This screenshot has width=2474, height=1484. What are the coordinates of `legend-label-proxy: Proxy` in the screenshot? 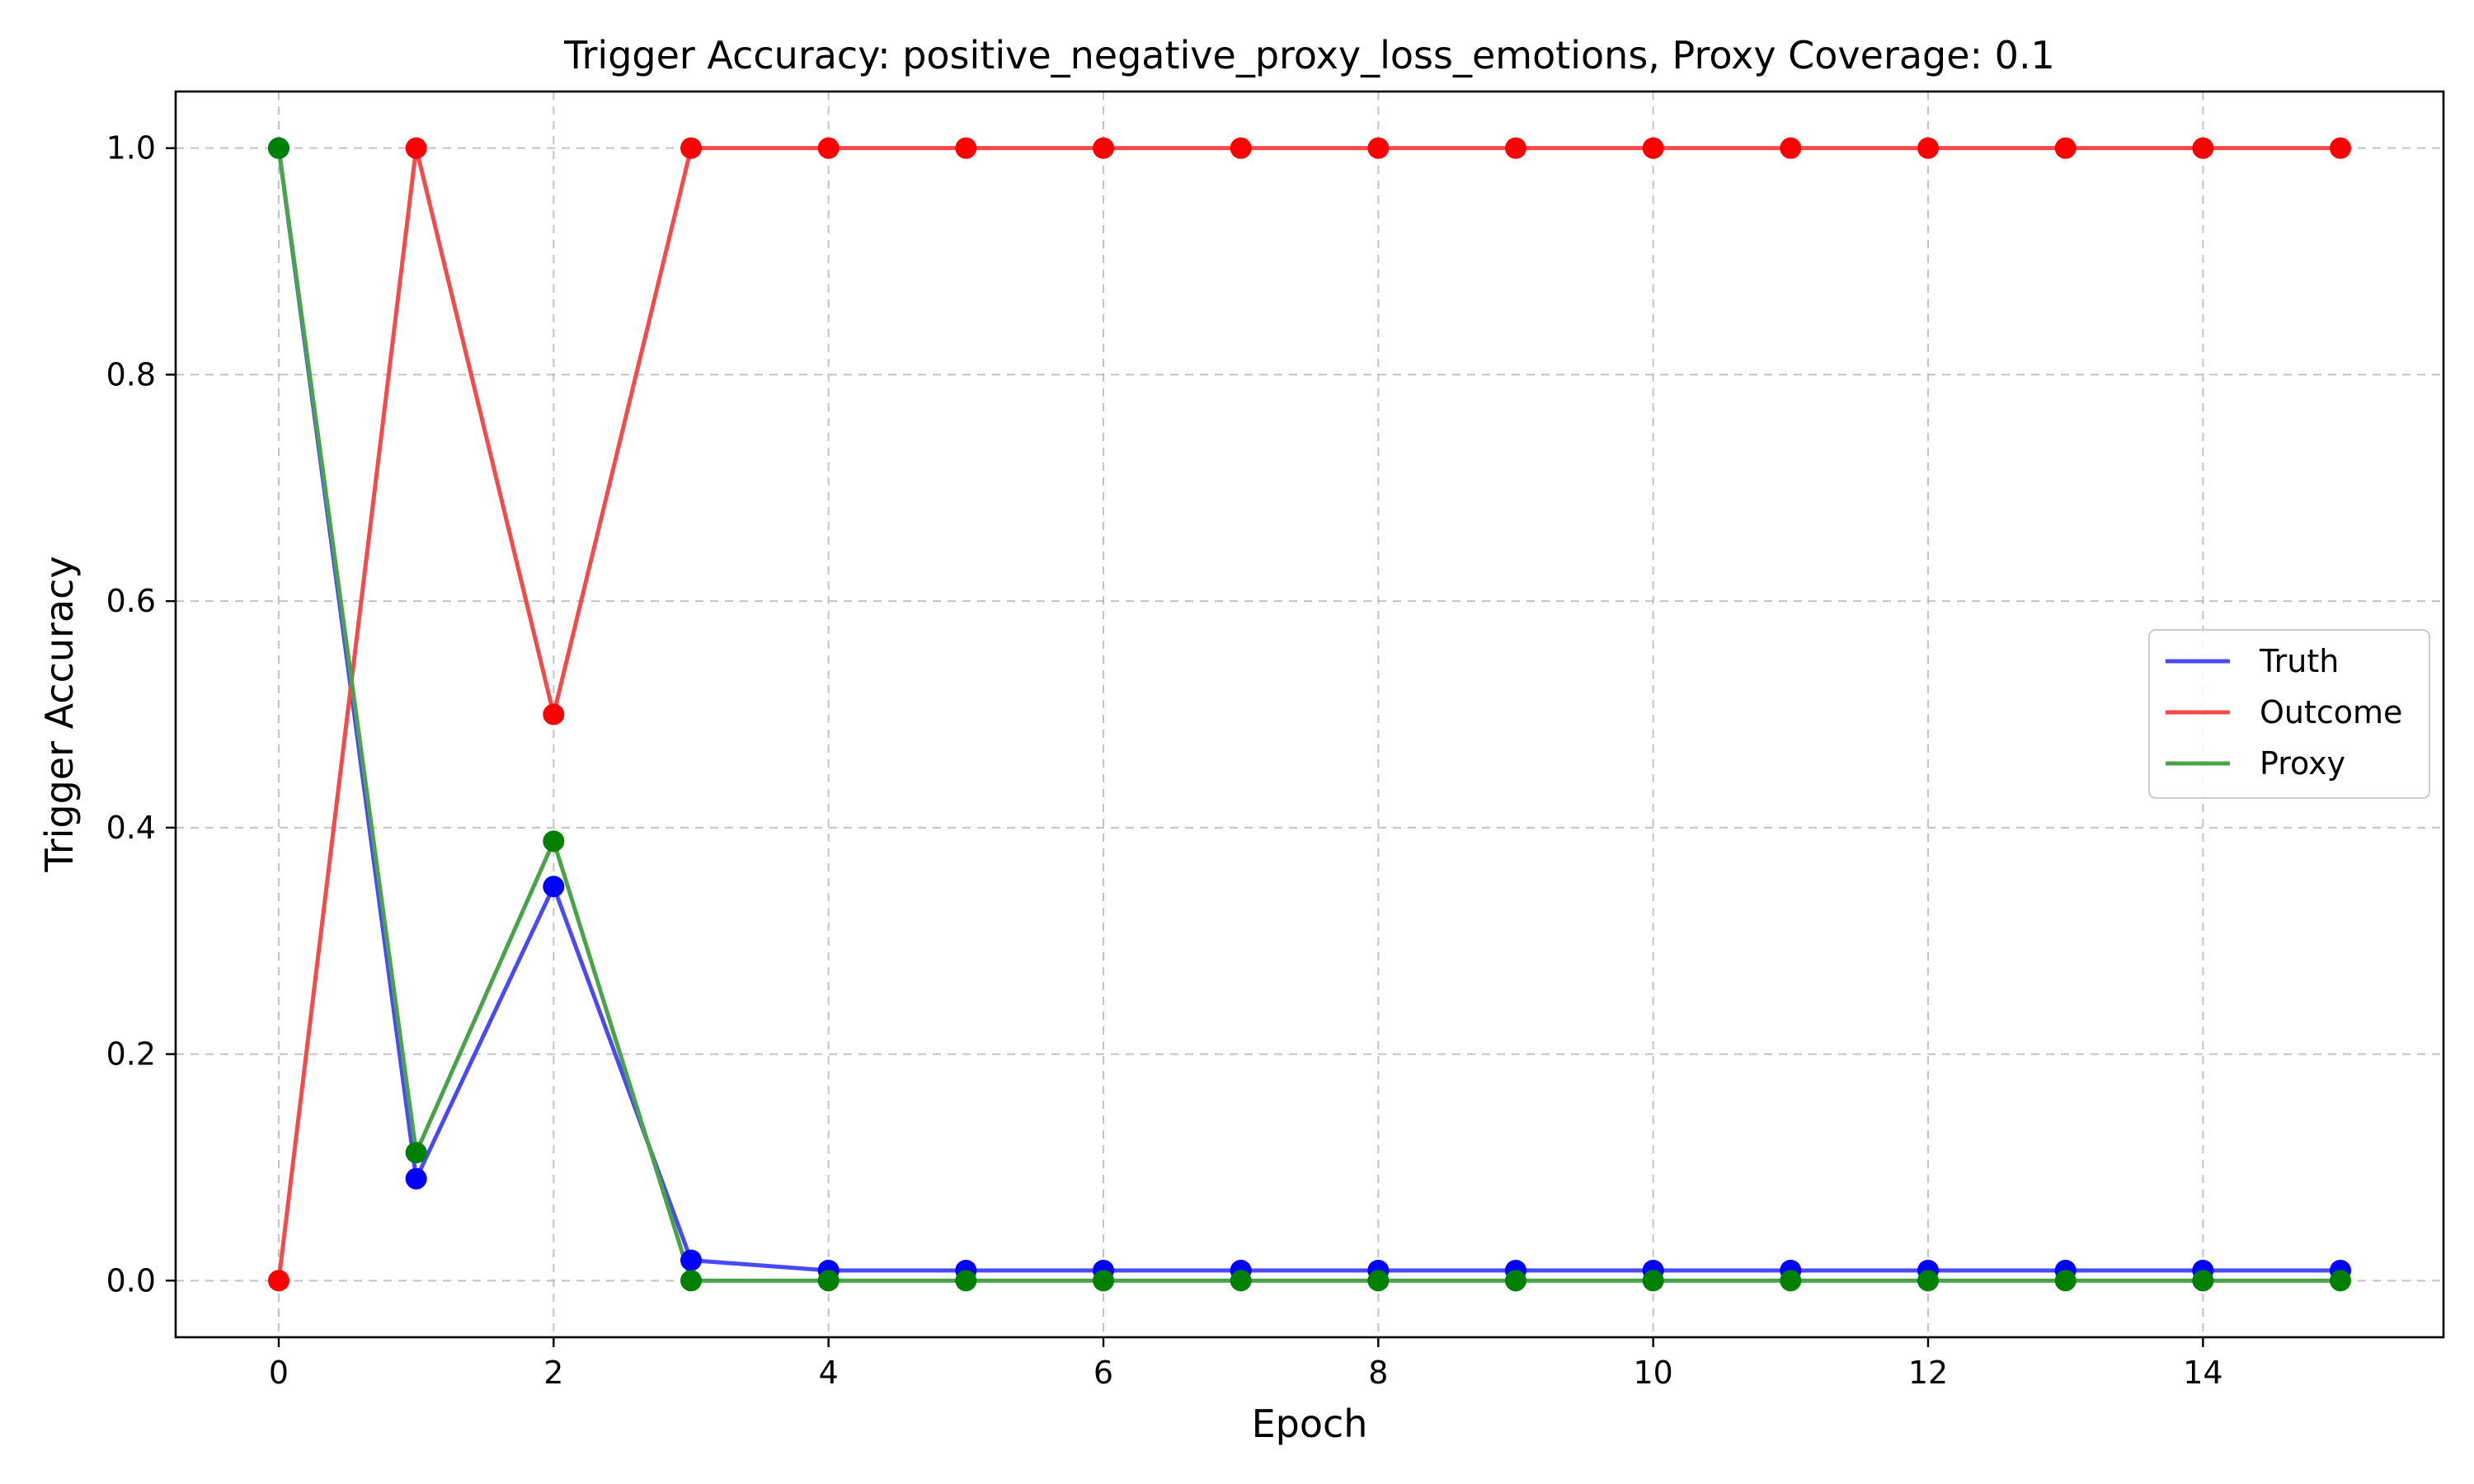 It's located at (2302, 763).